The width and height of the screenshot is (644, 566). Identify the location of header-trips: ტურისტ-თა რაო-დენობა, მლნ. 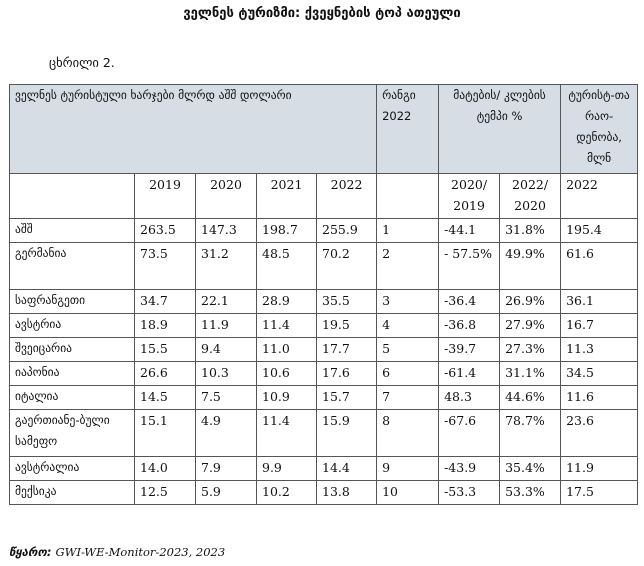
(599, 129).